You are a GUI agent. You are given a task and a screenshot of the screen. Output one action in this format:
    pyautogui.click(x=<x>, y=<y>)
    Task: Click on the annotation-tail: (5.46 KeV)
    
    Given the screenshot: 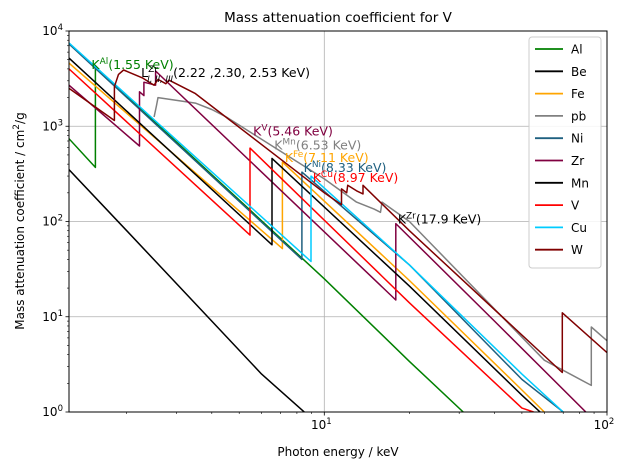 What is the action you would take?
    pyautogui.click(x=299, y=130)
    